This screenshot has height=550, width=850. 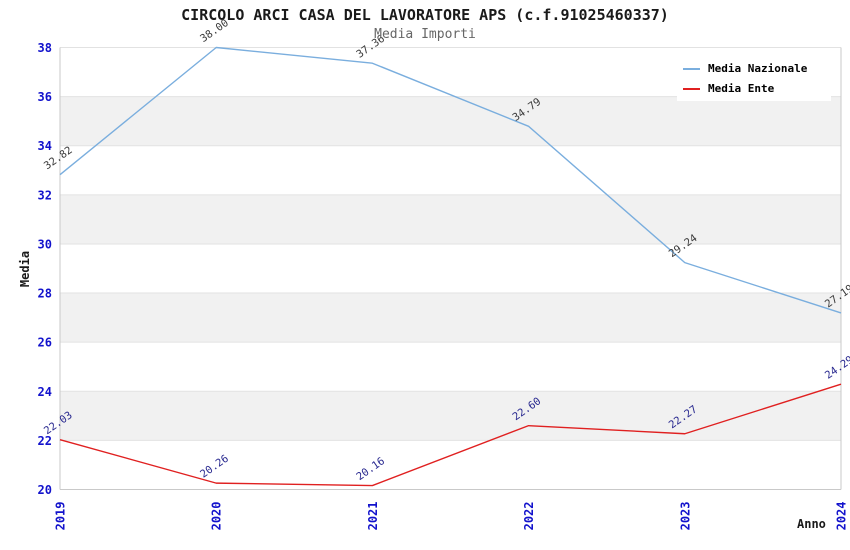 What do you see at coordinates (529, 516) in the screenshot?
I see `x-tick-label: 2022` at bounding box center [529, 516].